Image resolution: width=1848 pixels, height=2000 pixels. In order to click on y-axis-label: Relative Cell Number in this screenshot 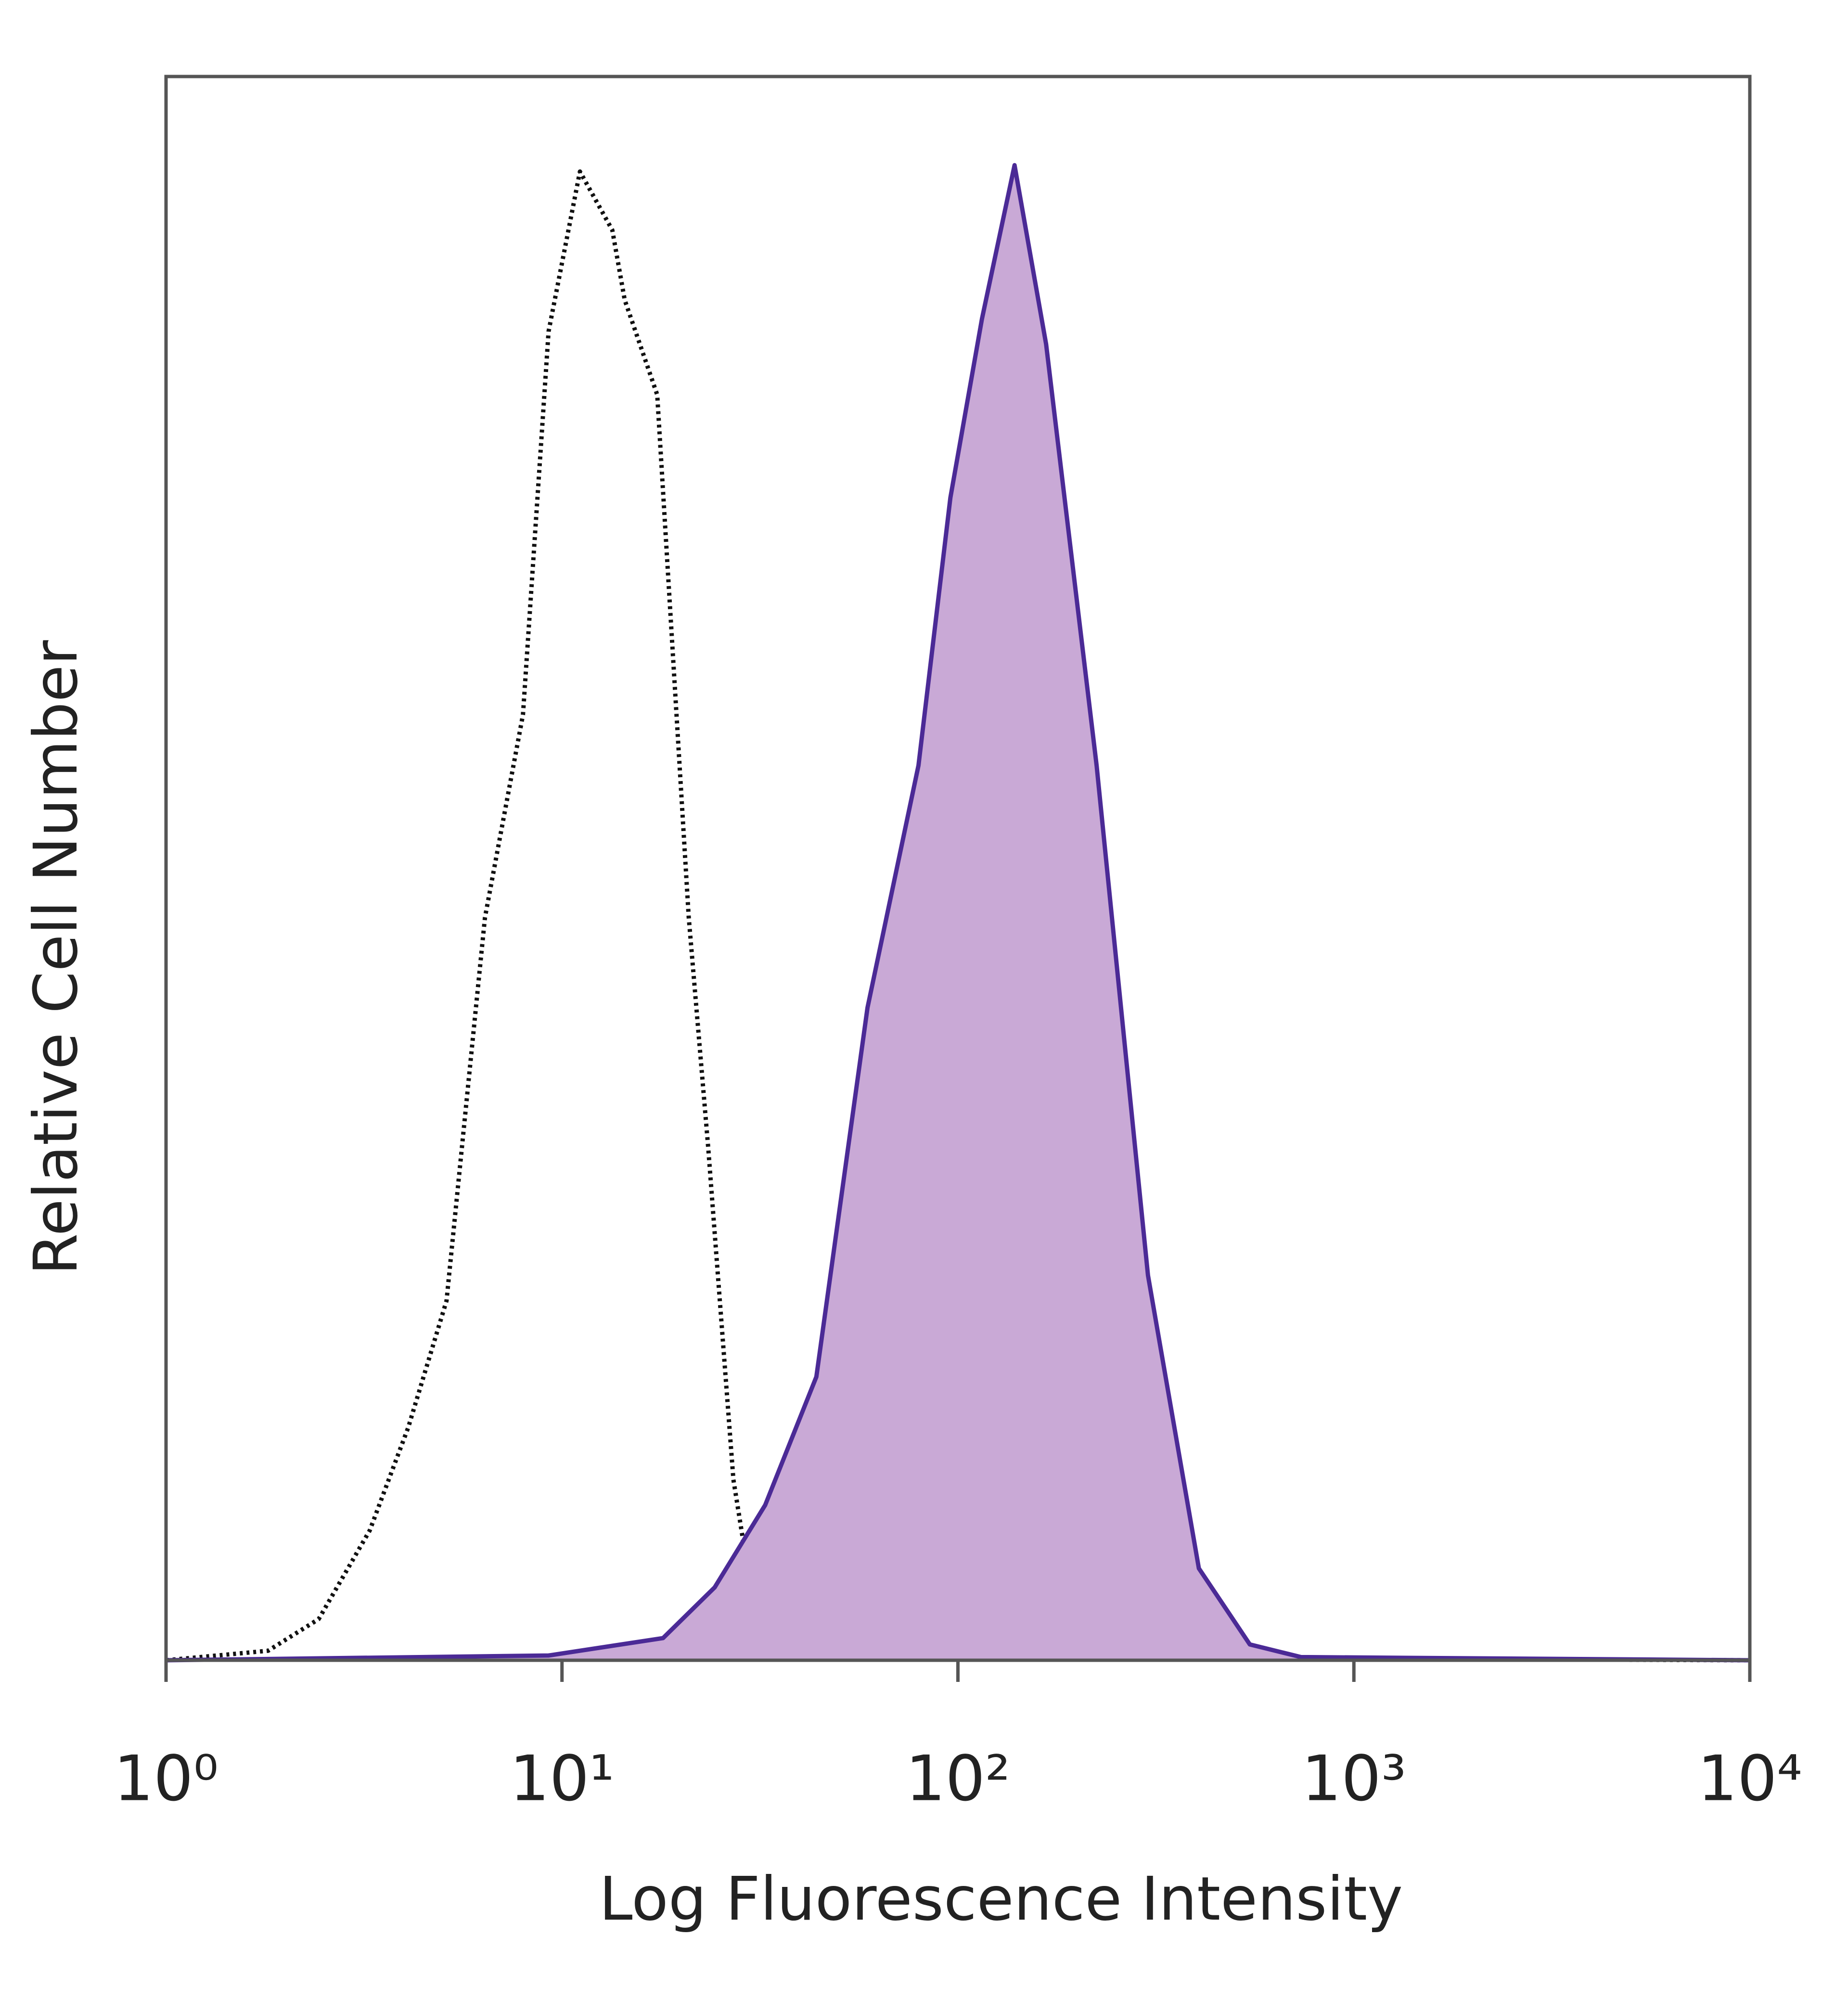, I will do `click(56, 957)`.